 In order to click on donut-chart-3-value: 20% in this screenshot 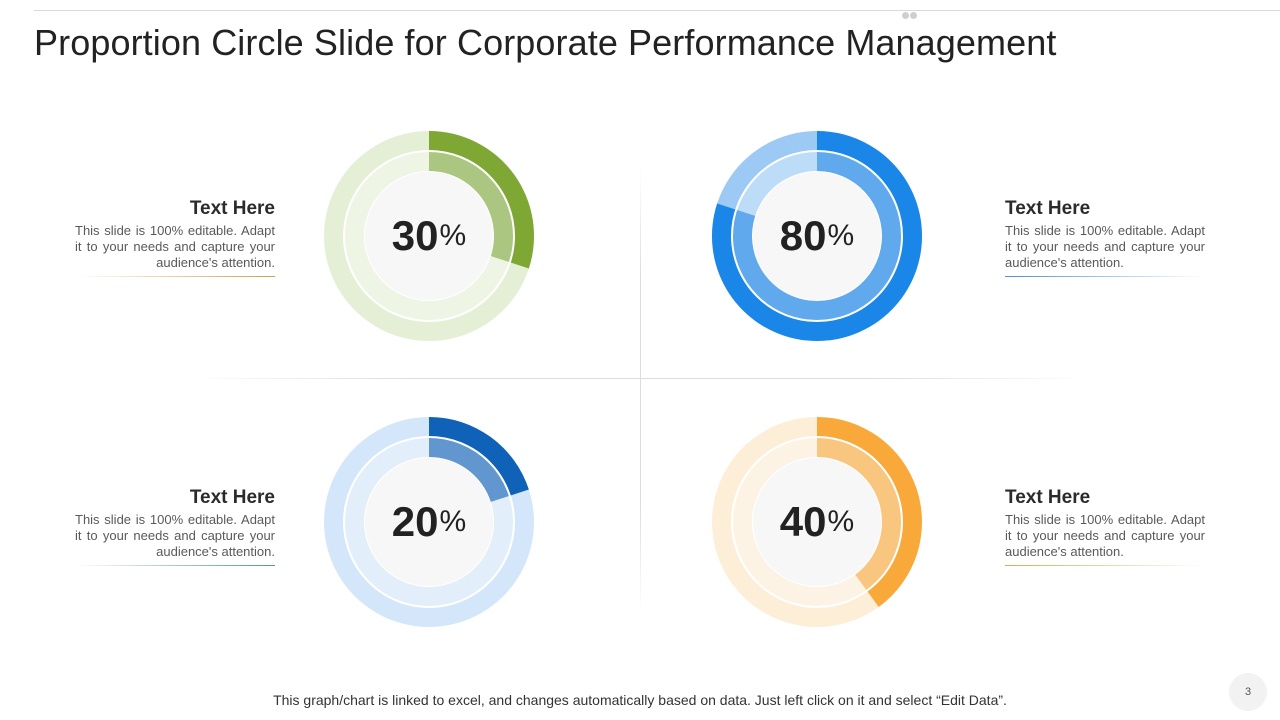, I will do `click(429, 522)`.